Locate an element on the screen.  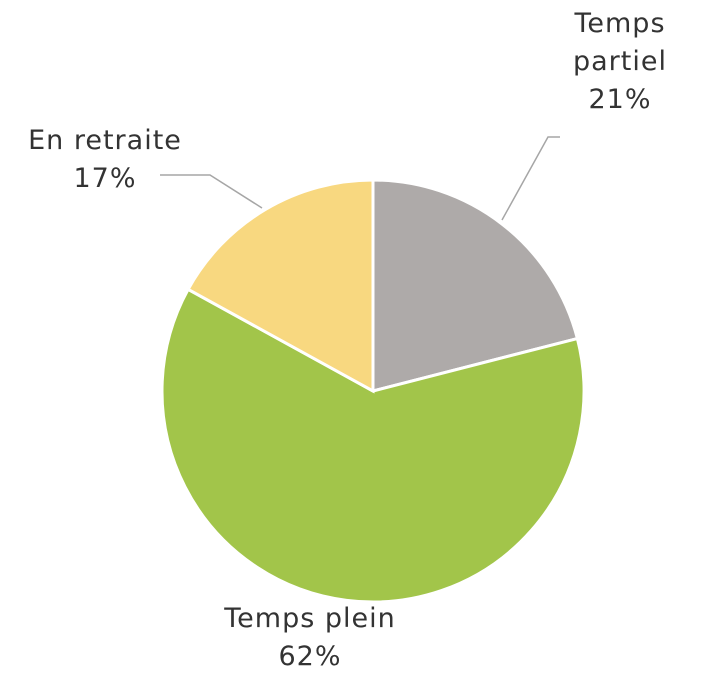
category-label: Temps partiel is located at coordinates (620, 42).